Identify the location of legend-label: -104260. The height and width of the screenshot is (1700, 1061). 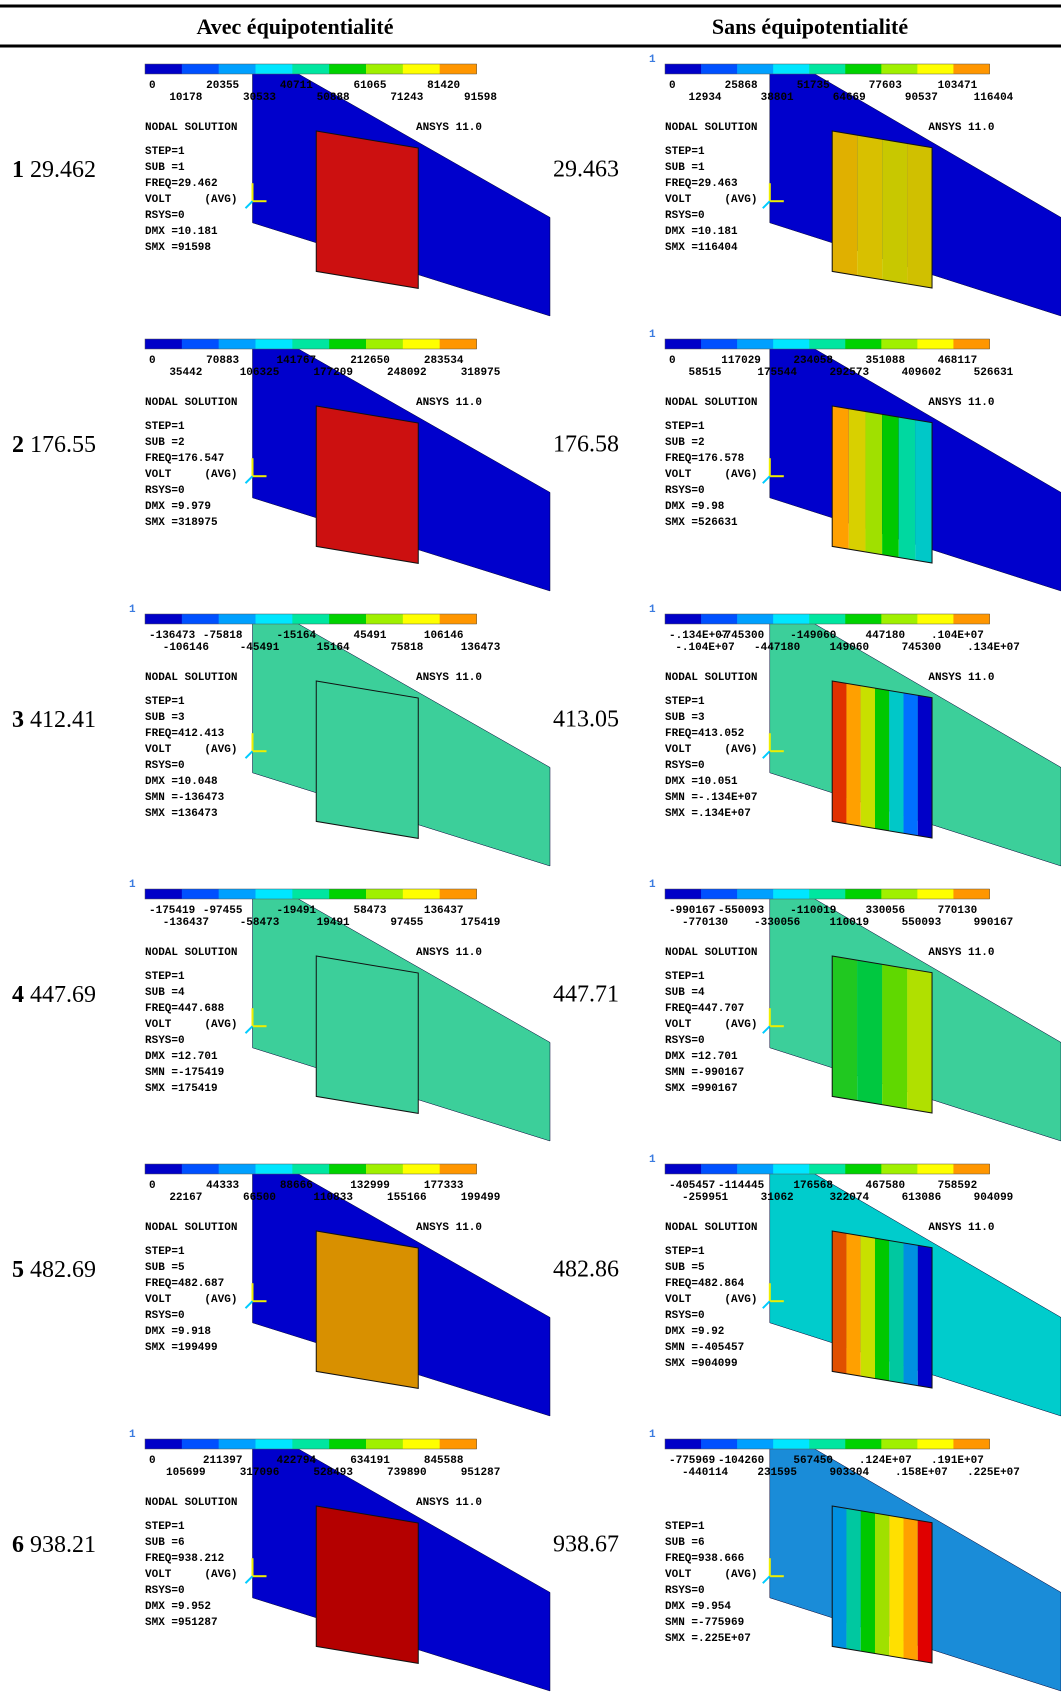
(741, 1461).